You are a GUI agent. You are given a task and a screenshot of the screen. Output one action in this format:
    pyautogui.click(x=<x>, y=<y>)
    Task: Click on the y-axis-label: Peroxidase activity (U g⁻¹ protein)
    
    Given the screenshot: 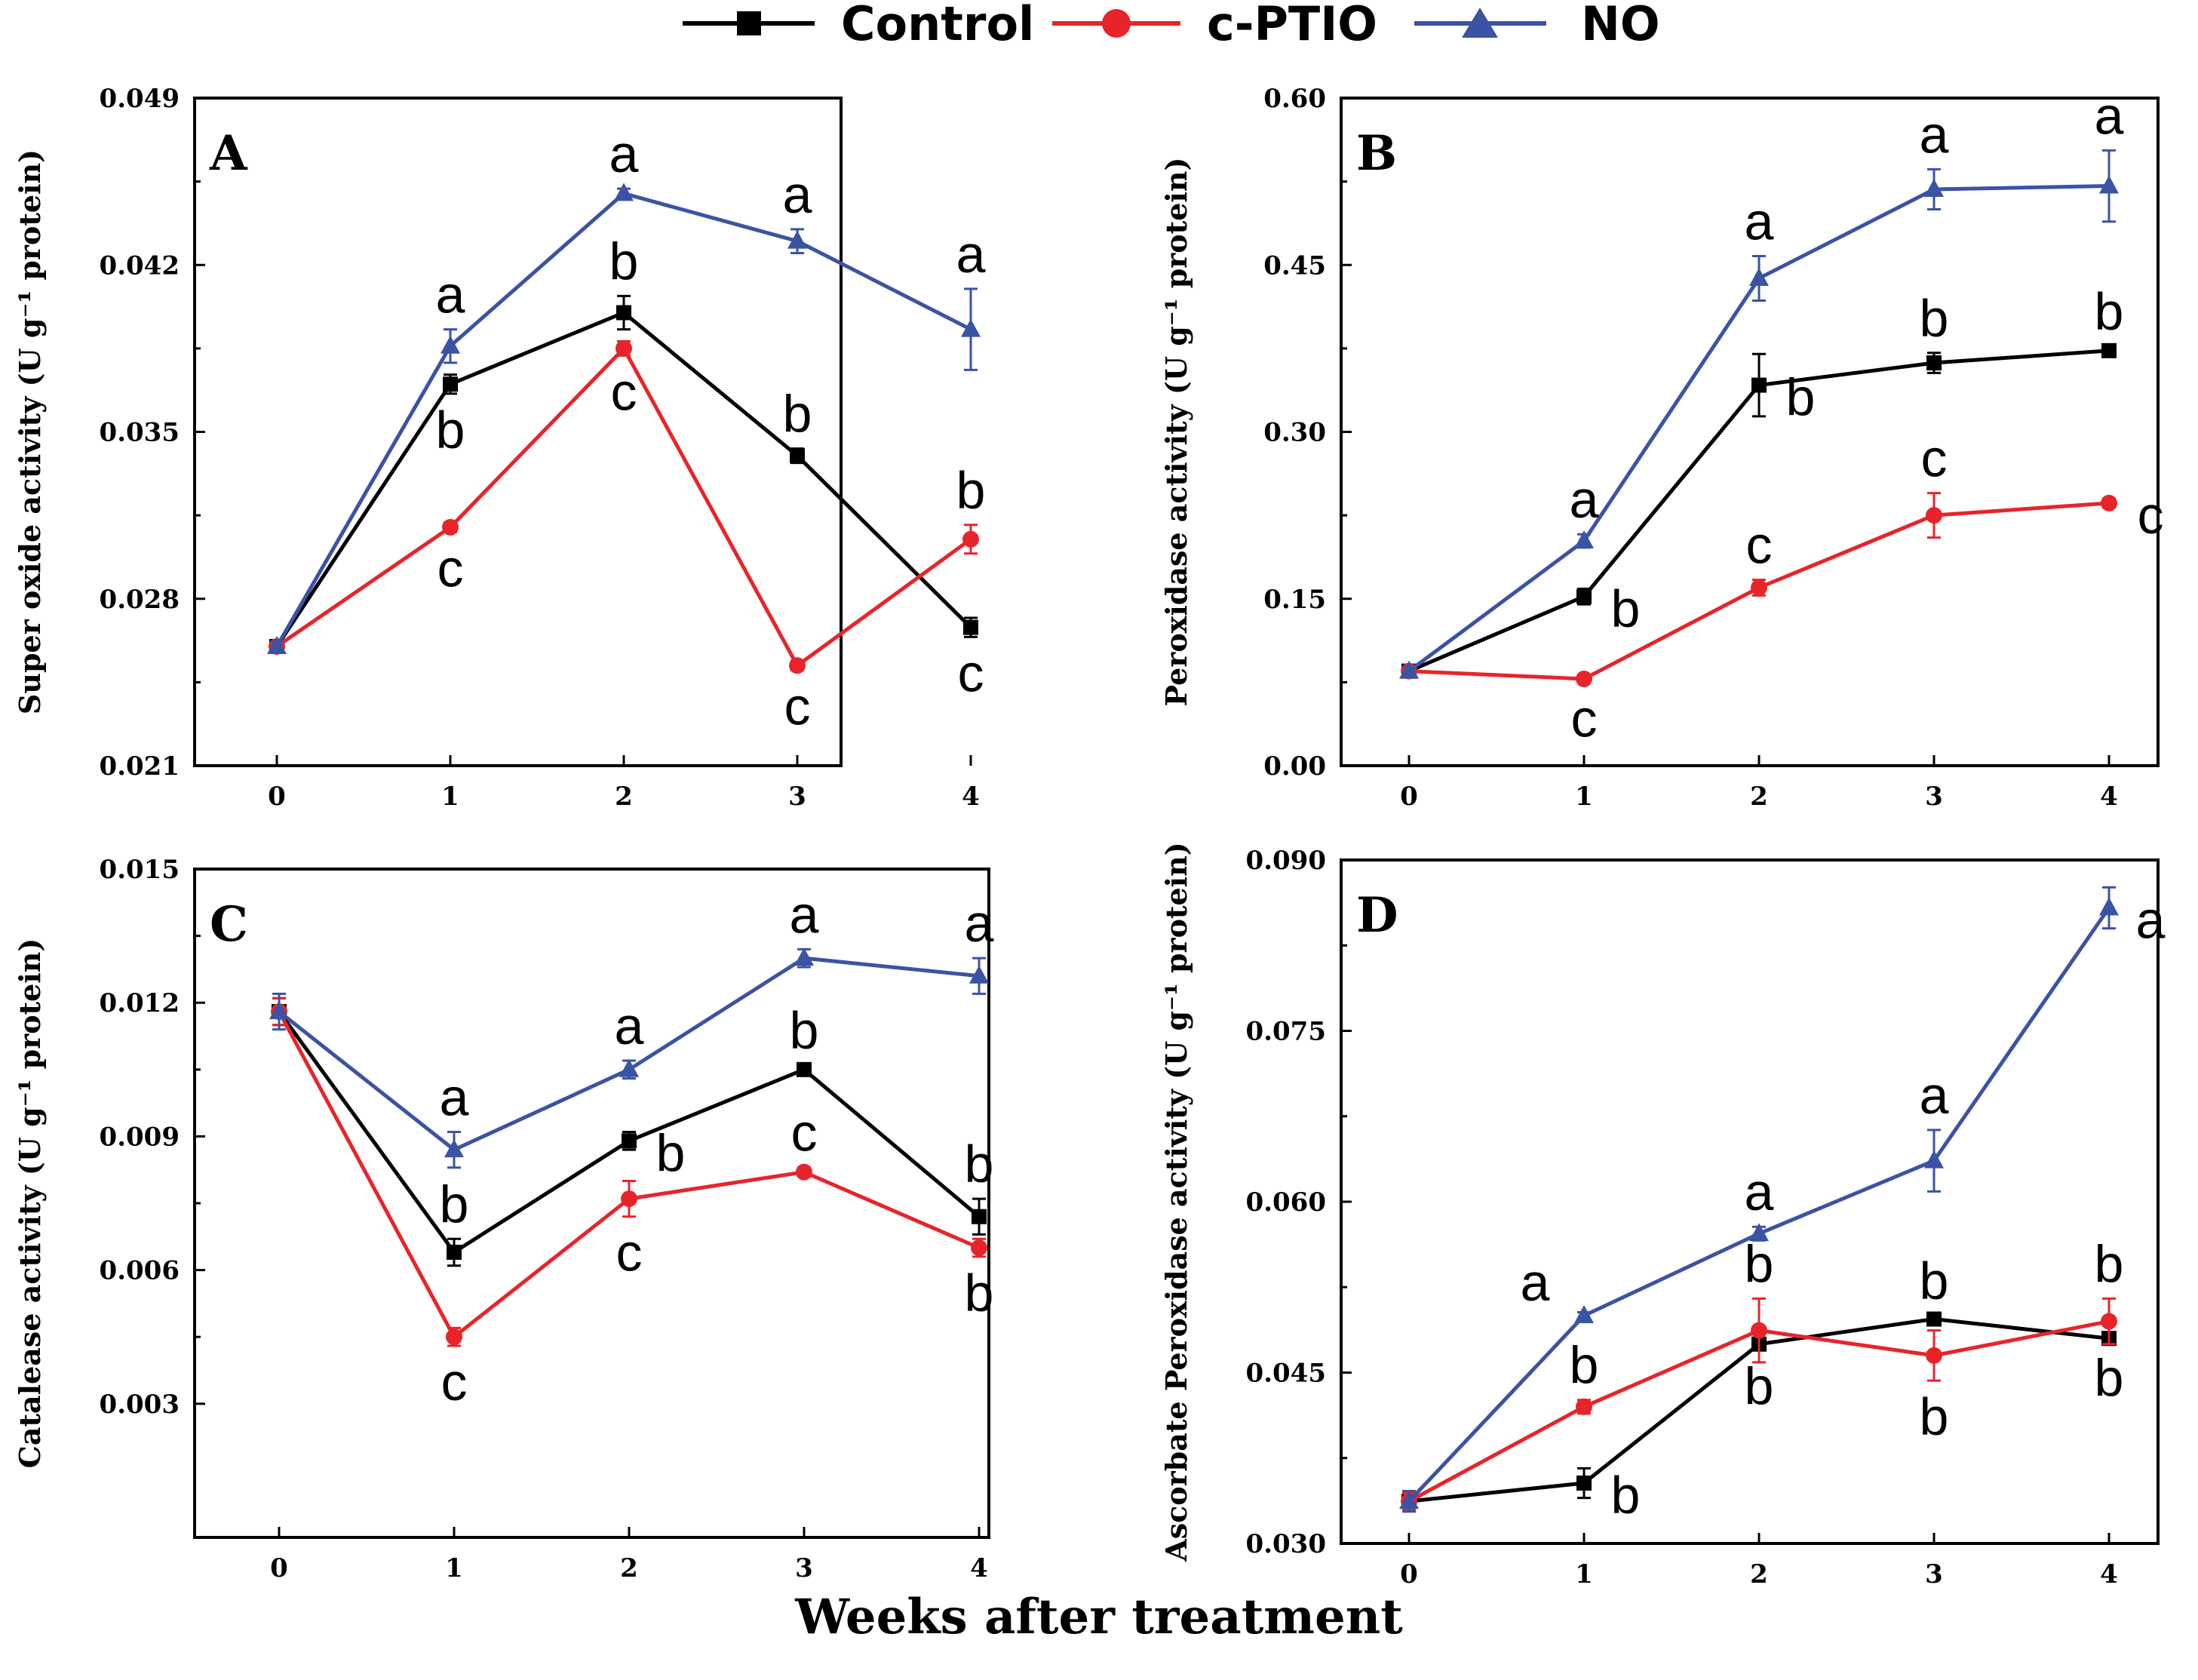 What is the action you would take?
    pyautogui.click(x=1176, y=432)
    